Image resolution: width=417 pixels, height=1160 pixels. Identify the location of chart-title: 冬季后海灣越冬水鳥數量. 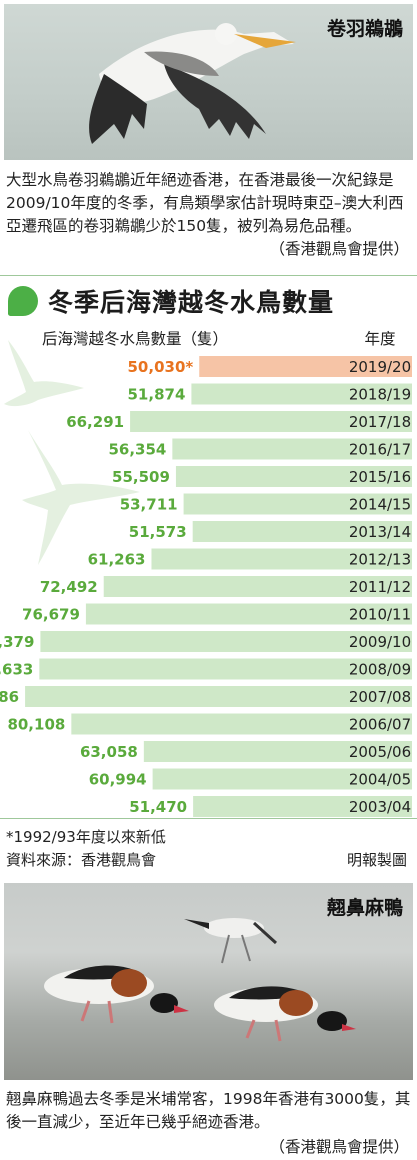
(191, 302).